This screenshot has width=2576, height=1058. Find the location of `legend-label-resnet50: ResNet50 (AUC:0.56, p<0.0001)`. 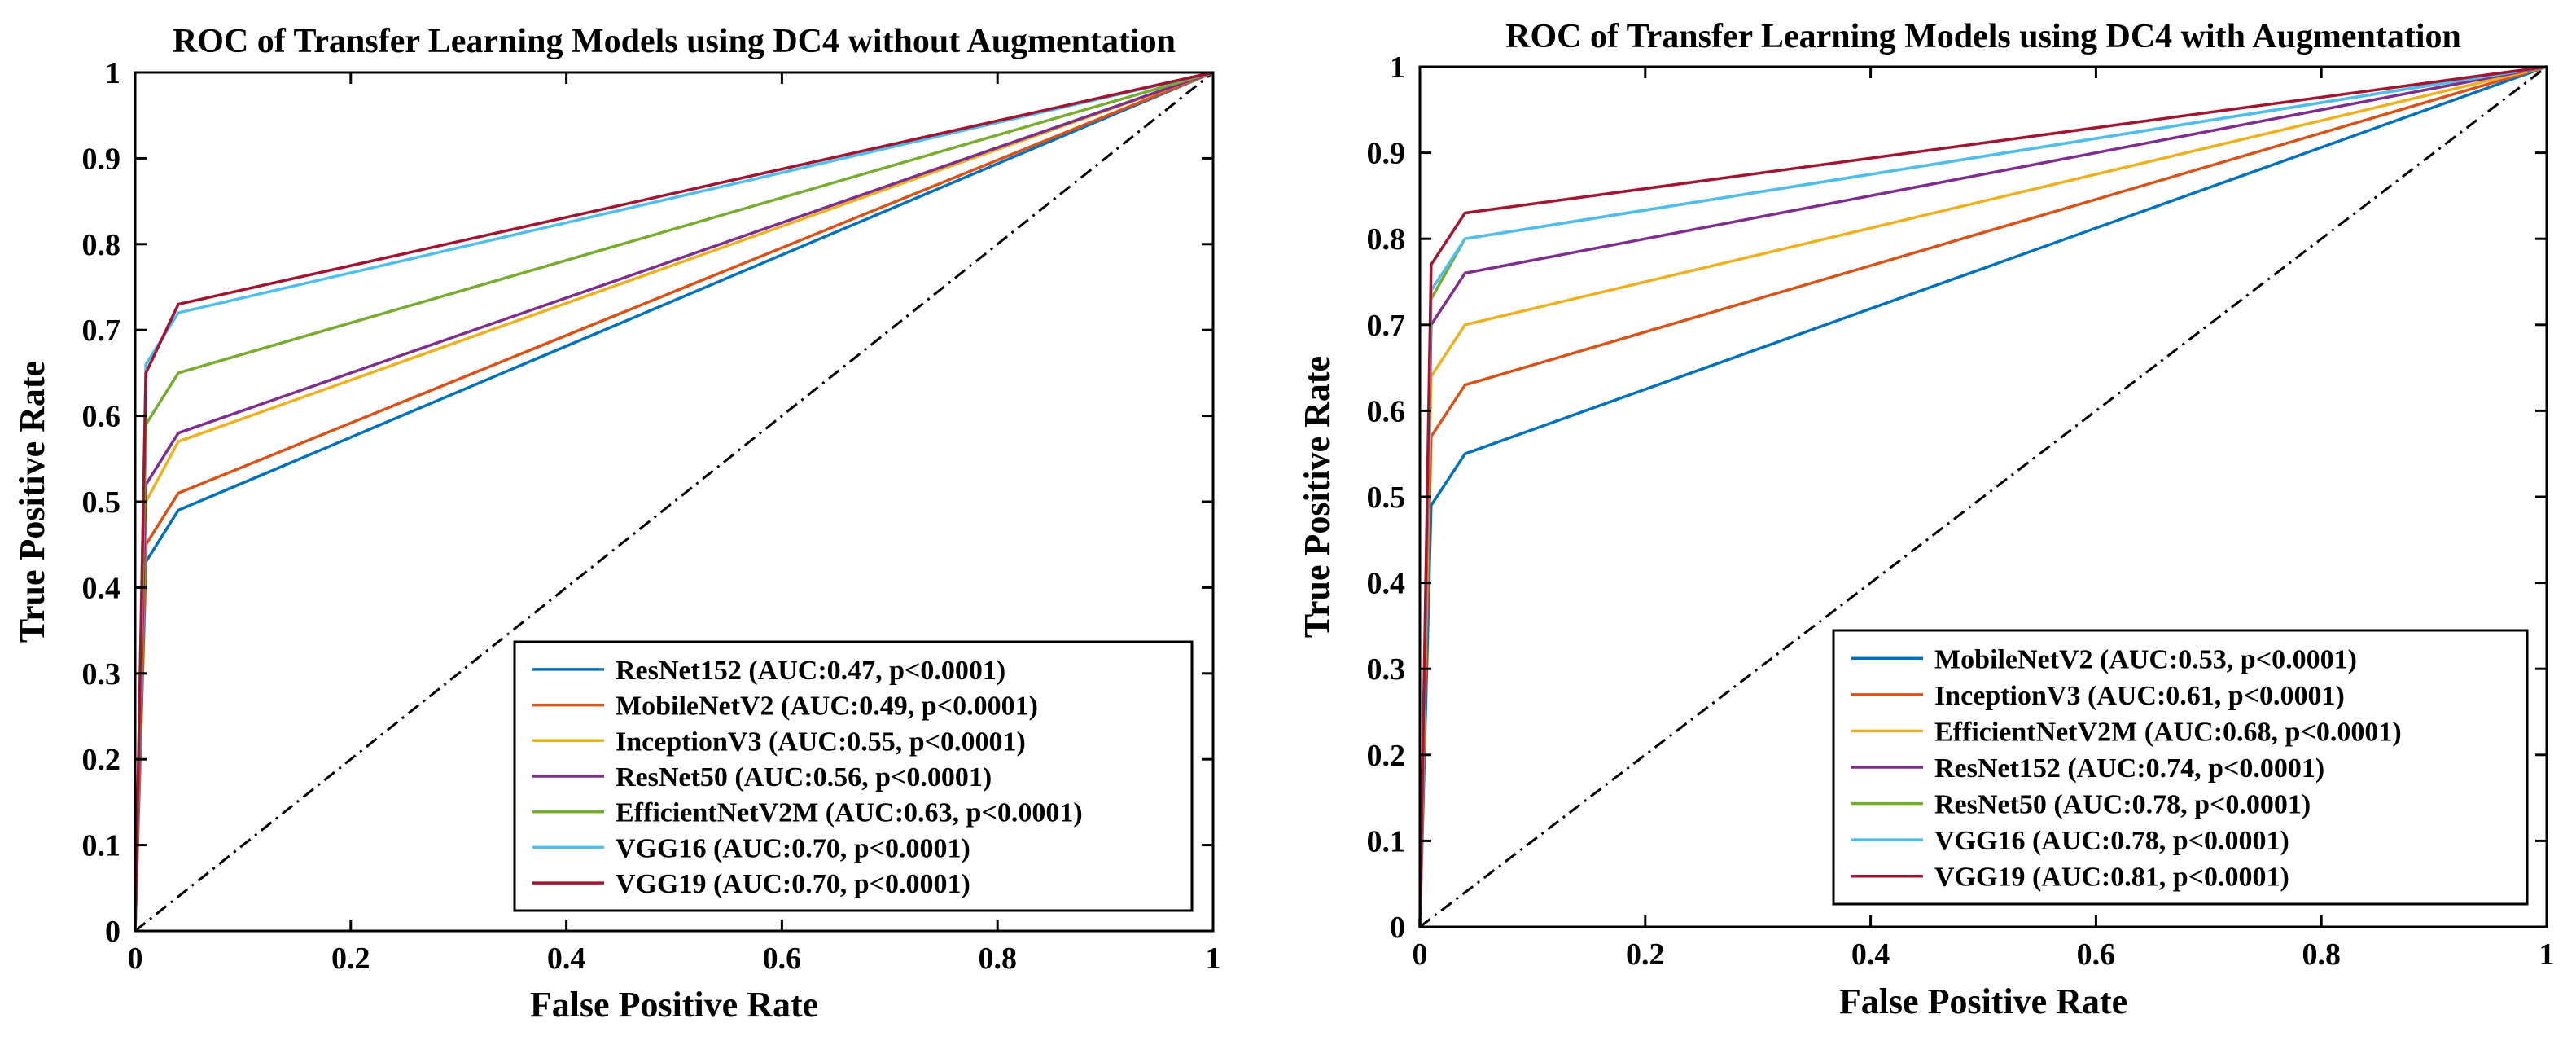

legend-label-resnet50: ResNet50 (AUC:0.56, p<0.0001) is located at coordinates (804, 777).